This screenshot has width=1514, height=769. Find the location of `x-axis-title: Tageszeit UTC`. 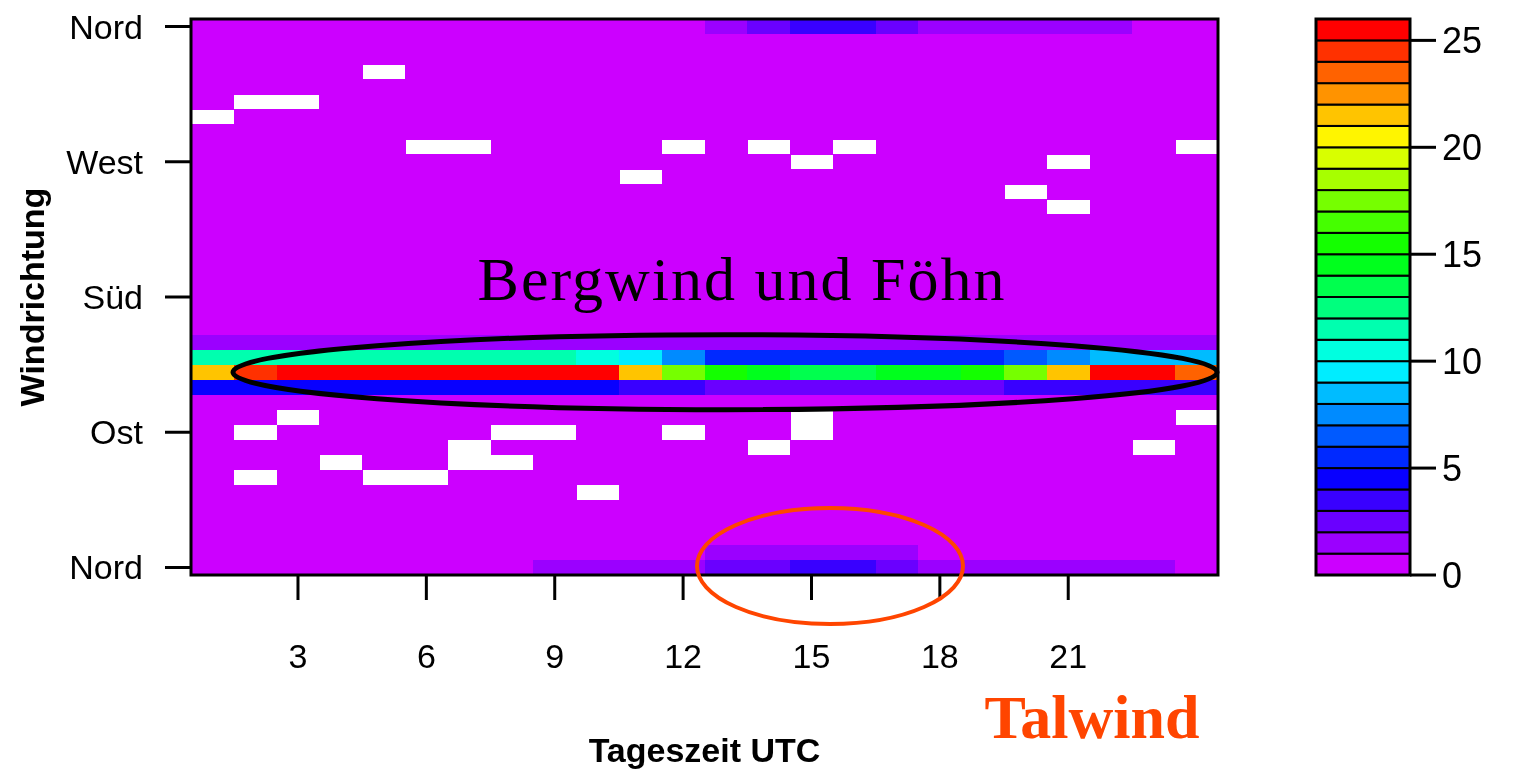

x-axis-title: Tageszeit UTC is located at coordinates (704, 750).